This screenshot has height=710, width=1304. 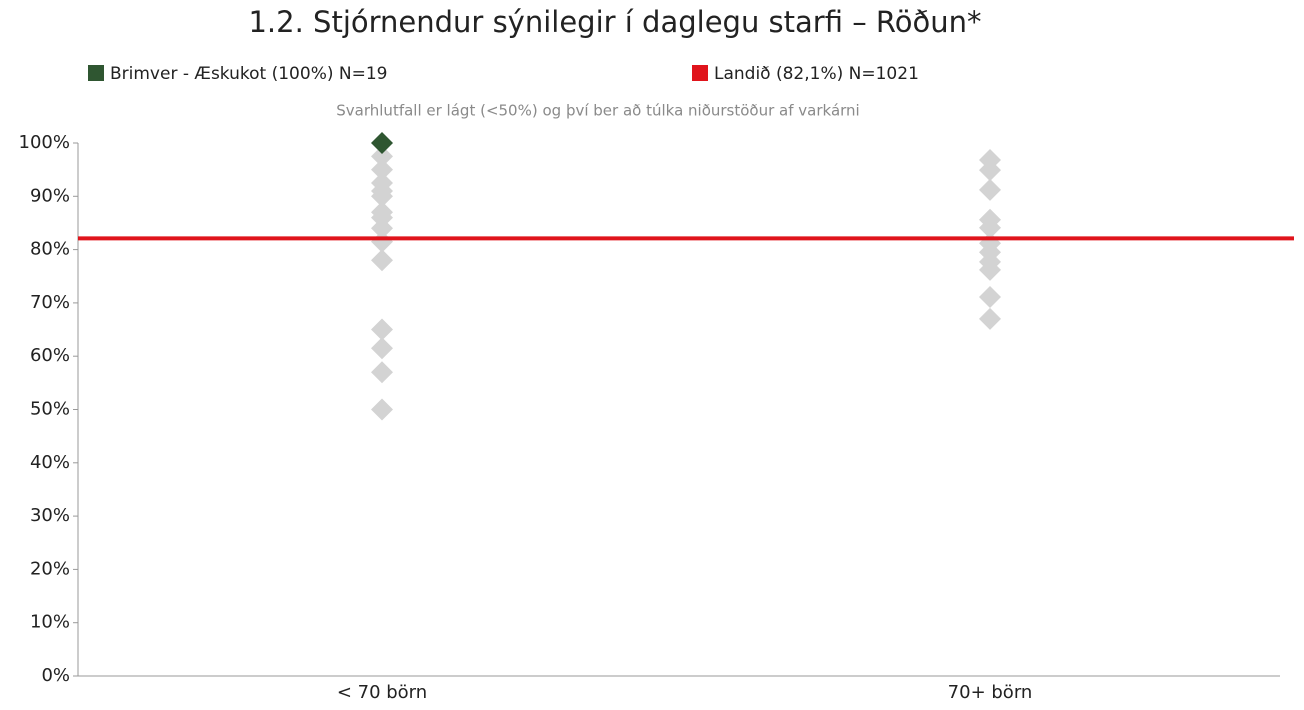 I want to click on legend-label: Brimver - Æskukot (100%) N=19, so click(x=248, y=74).